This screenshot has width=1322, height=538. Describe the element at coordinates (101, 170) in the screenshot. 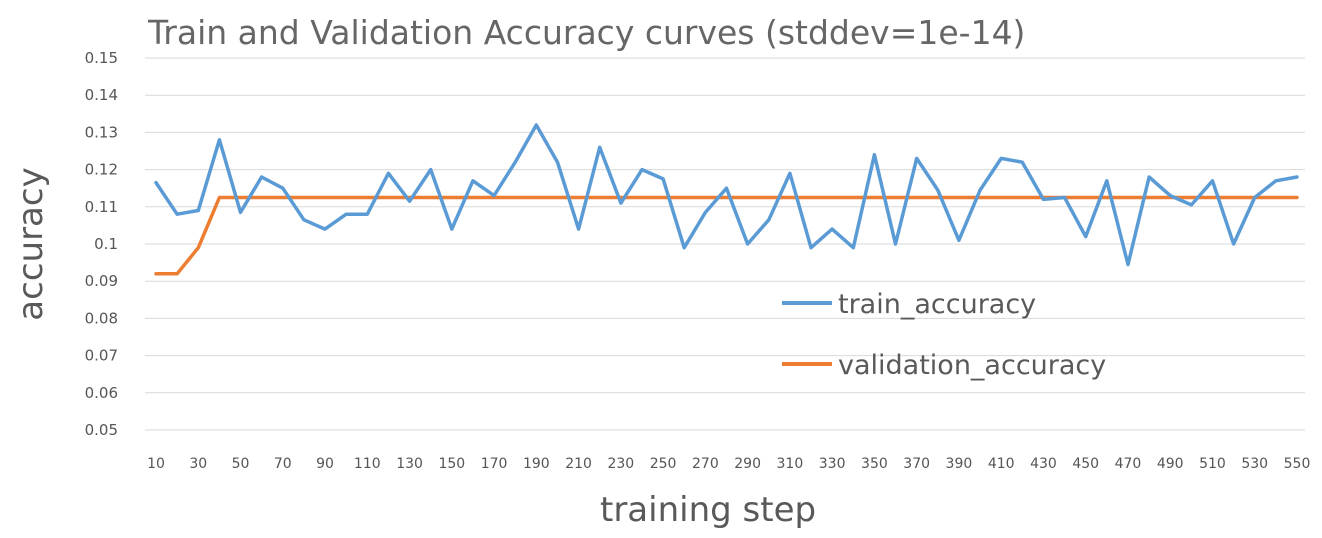

I see `y-tick-label: 0.12` at that location.